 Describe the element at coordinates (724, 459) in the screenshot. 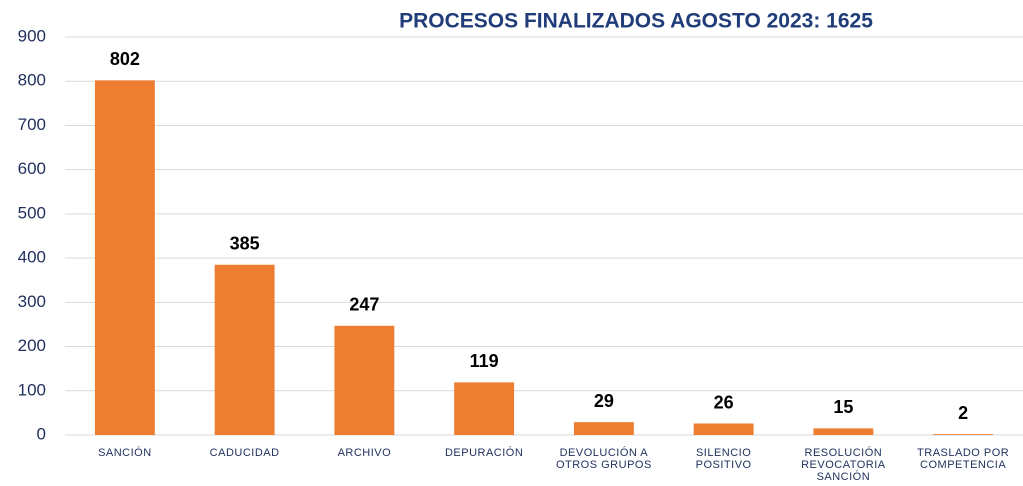

I see `x-tick-label: SILENCIO POSITIVO` at that location.